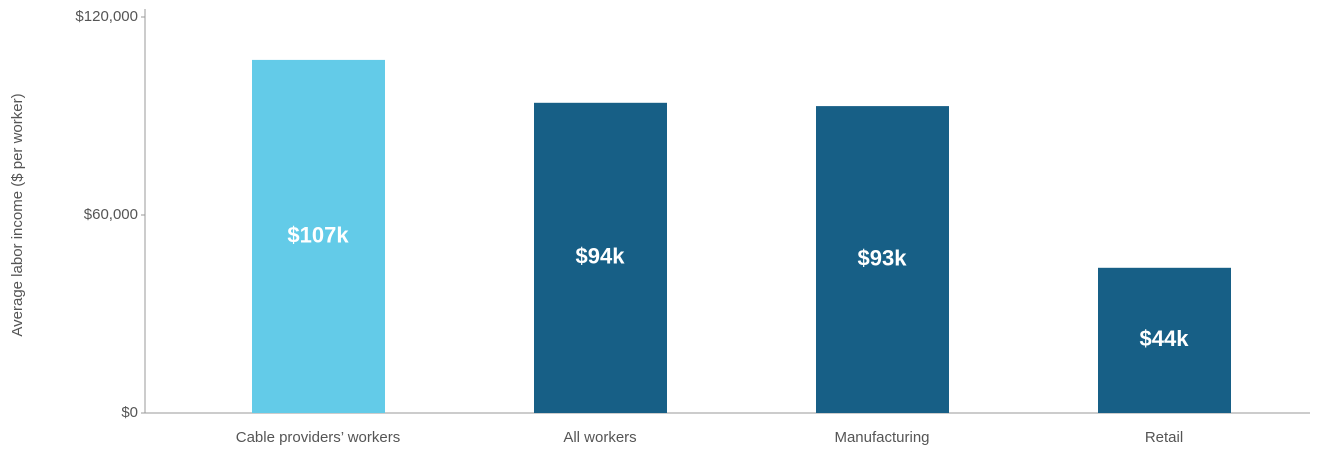 This screenshot has width=1340, height=452. Describe the element at coordinates (129, 412) in the screenshot. I see `y-tick-label: $0` at that location.